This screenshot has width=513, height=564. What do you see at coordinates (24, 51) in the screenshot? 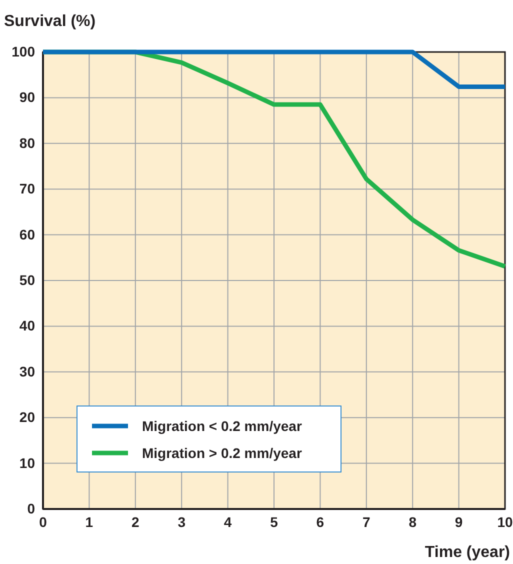
I see `y-tick-label: 100` at bounding box center [24, 51].